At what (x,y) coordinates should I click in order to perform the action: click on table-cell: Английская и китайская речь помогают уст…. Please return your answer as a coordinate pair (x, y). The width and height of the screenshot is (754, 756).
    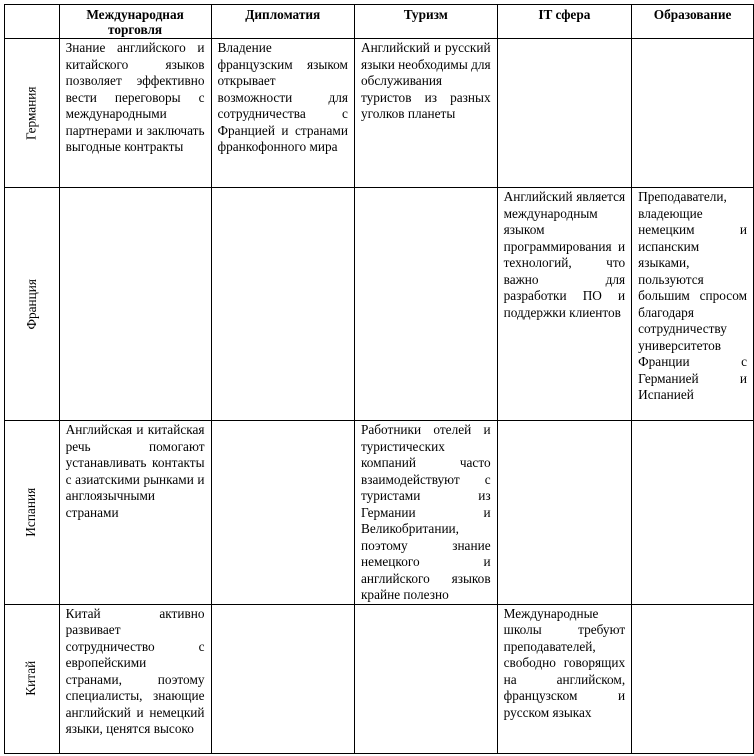
    Looking at the image, I should click on (135, 512).